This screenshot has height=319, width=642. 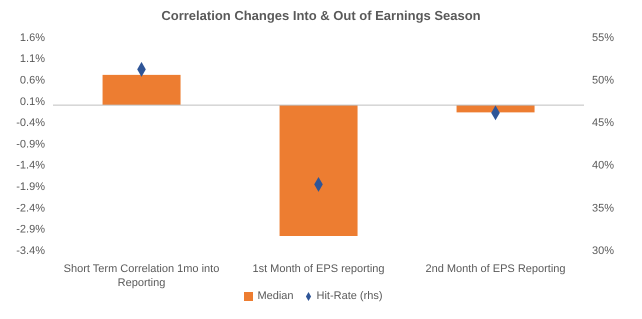 I want to click on y-tick-label: -2.4%, so click(x=31, y=208).